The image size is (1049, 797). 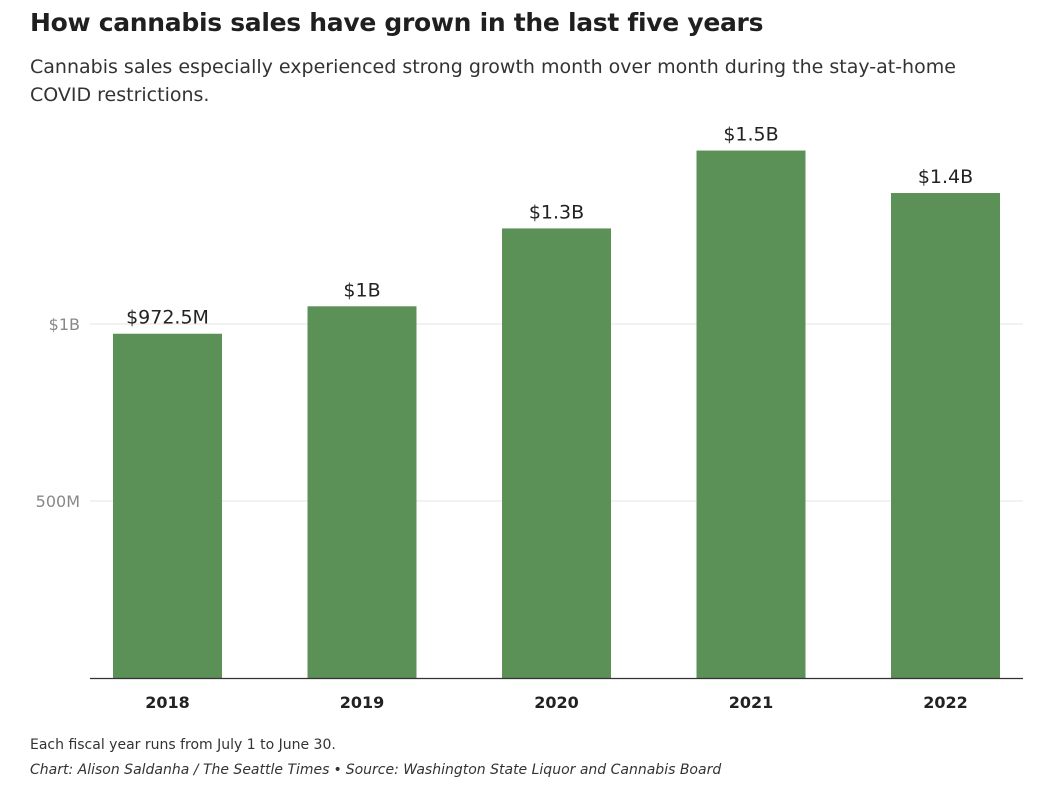 What do you see at coordinates (167, 318) in the screenshot?
I see `data-label: $972.5M` at bounding box center [167, 318].